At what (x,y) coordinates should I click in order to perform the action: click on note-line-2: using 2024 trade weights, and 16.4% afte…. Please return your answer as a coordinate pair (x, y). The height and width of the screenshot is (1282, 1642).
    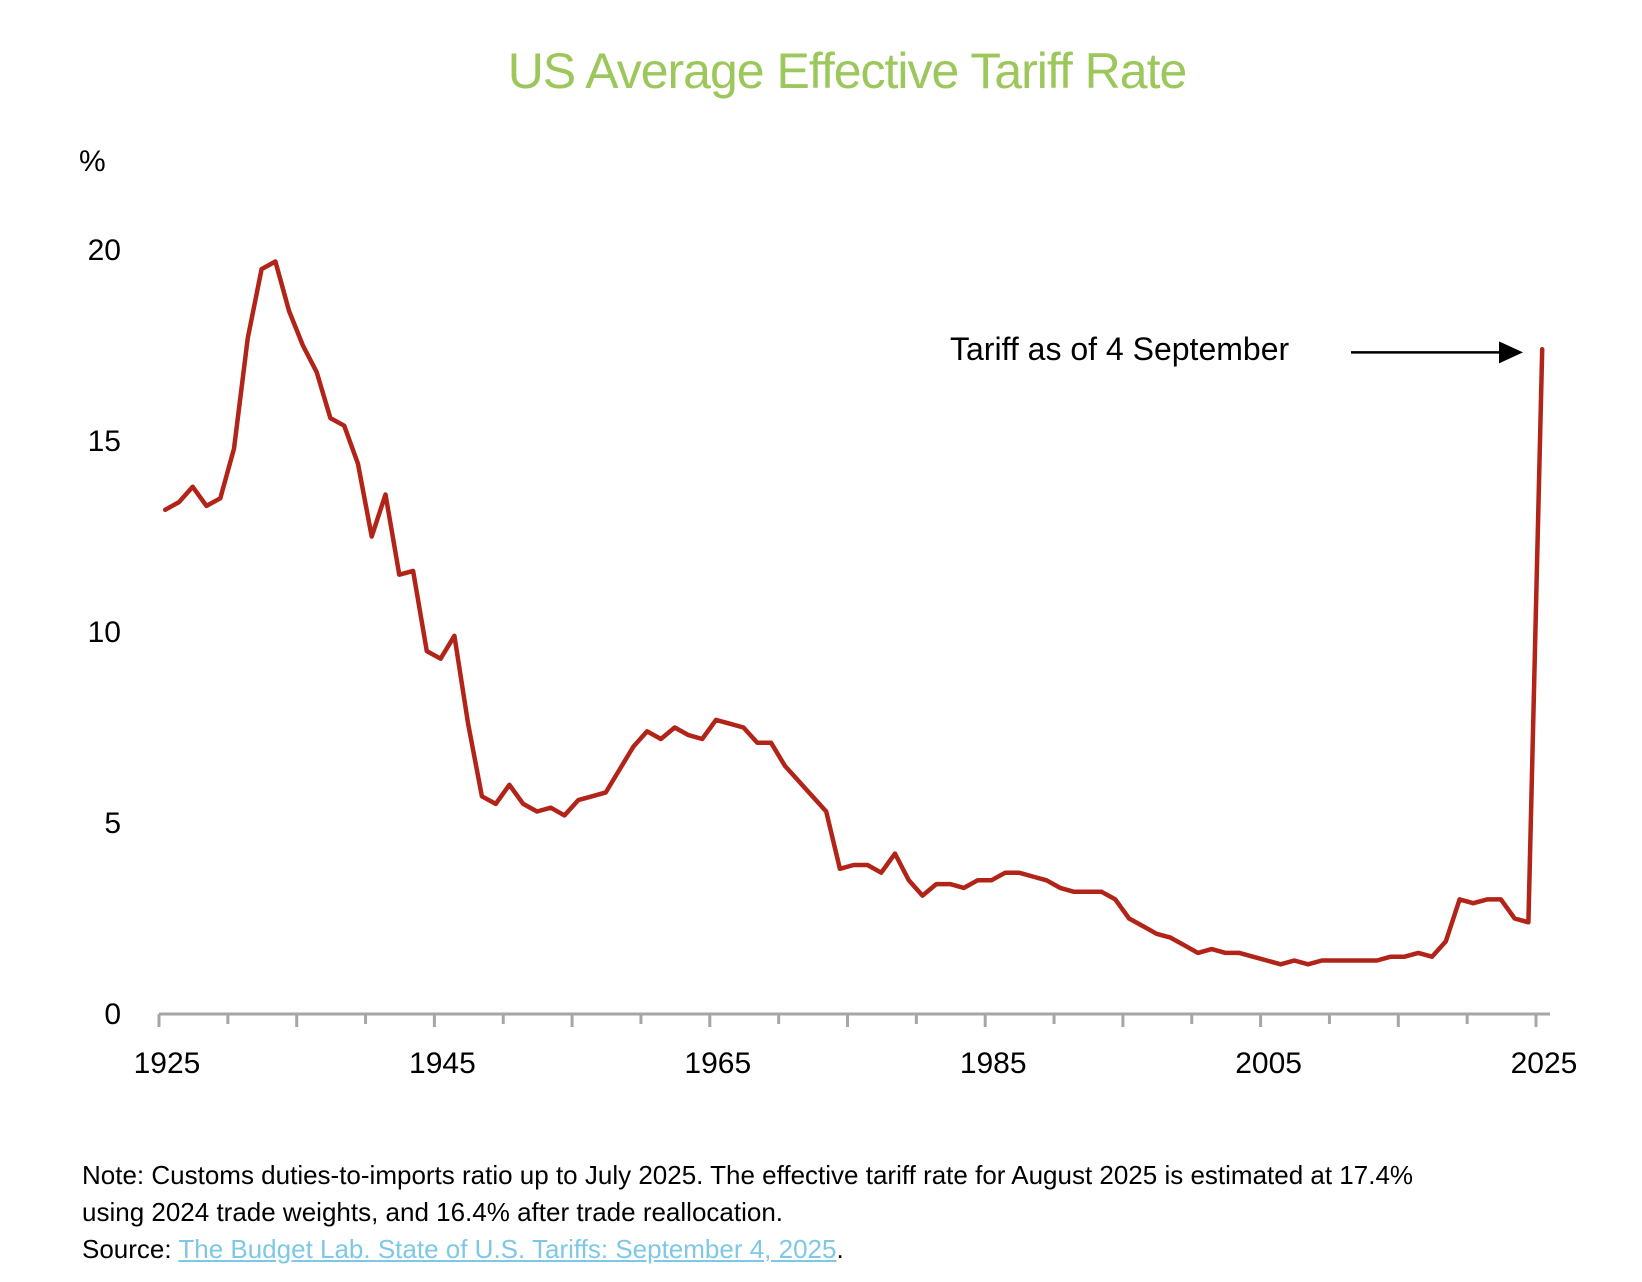
    Looking at the image, I should click on (433, 1212).